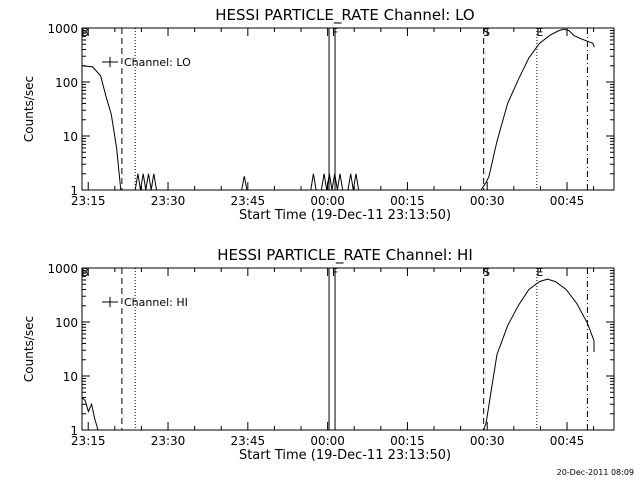  I want to click on hi-xtick-label: 00:00, so click(327, 441).